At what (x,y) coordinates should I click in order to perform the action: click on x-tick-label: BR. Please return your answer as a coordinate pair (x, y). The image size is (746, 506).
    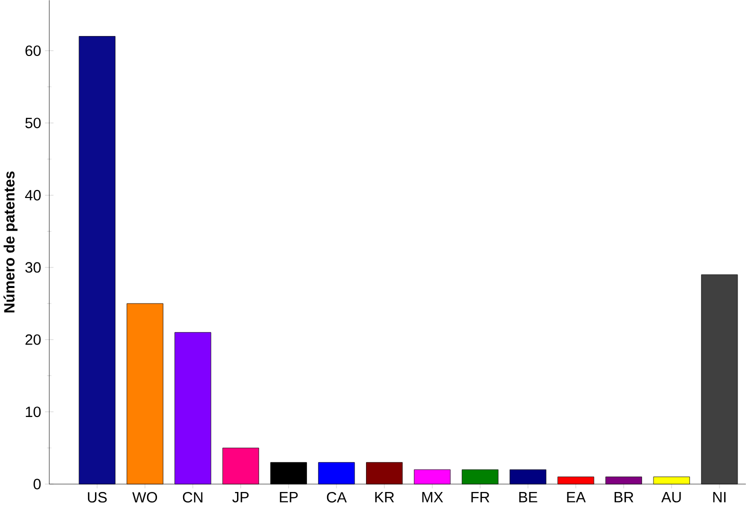
    Looking at the image, I should click on (624, 497).